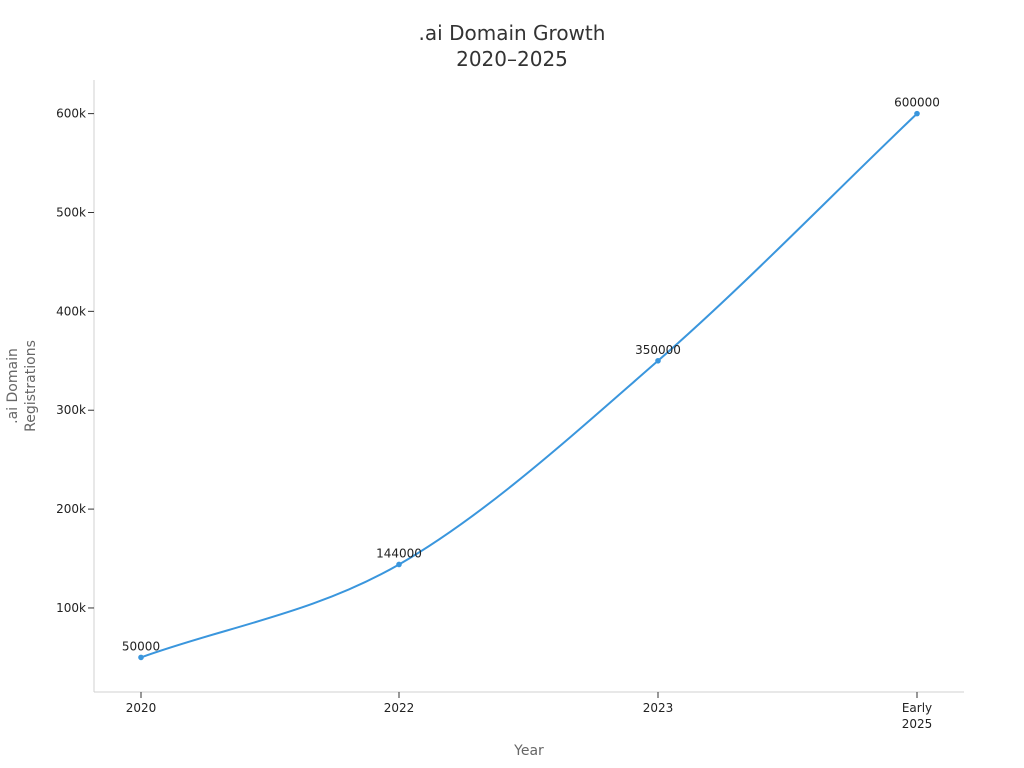 Image resolution: width=1024 pixels, height=768 pixels. What do you see at coordinates (658, 708) in the screenshot?
I see `x-tick-label: 2023` at bounding box center [658, 708].